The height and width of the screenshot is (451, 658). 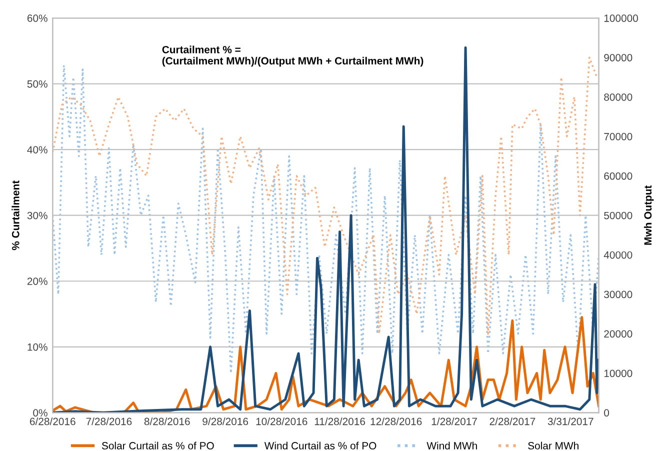 I want to click on y2-tick-label: 60000, so click(x=618, y=176).